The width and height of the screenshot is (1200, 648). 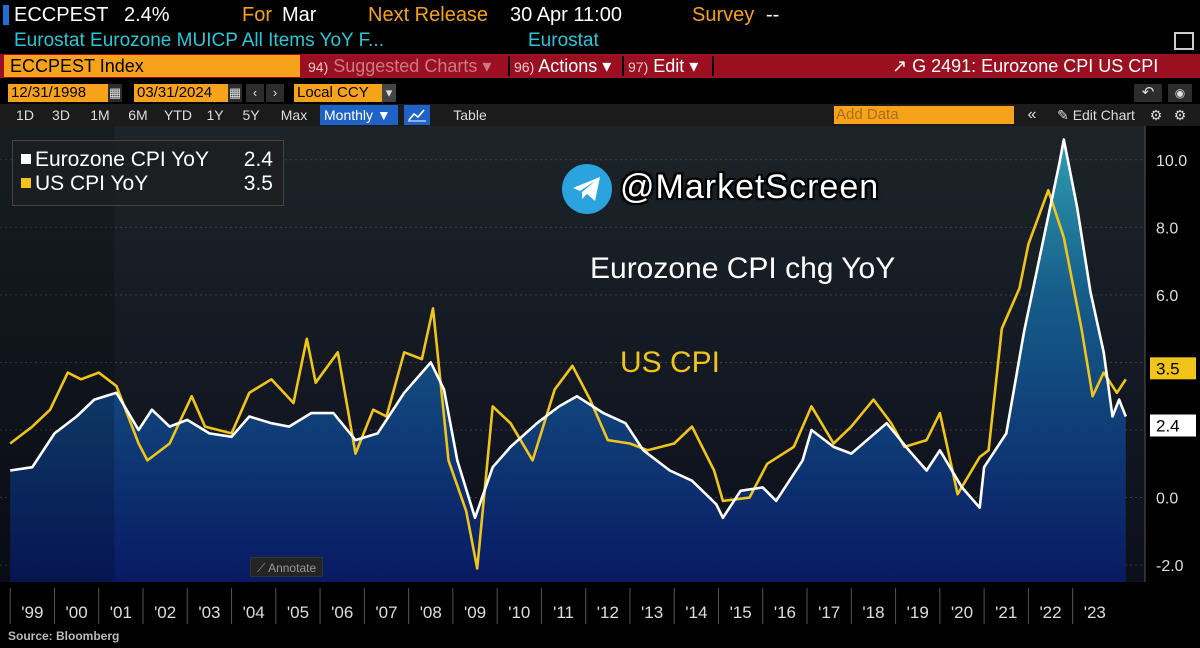 I want to click on line-chart-icon, so click(x=417, y=115).